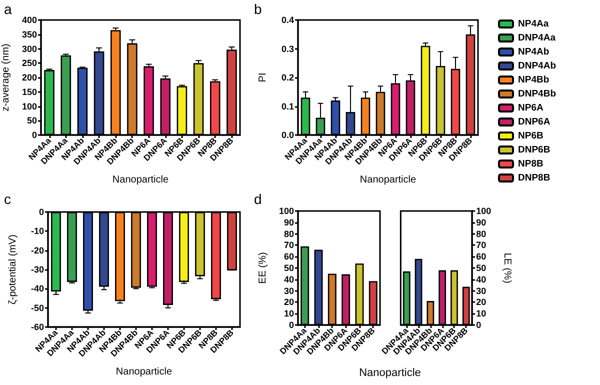 The image size is (600, 385). I want to click on text: b, so click(258, 9).